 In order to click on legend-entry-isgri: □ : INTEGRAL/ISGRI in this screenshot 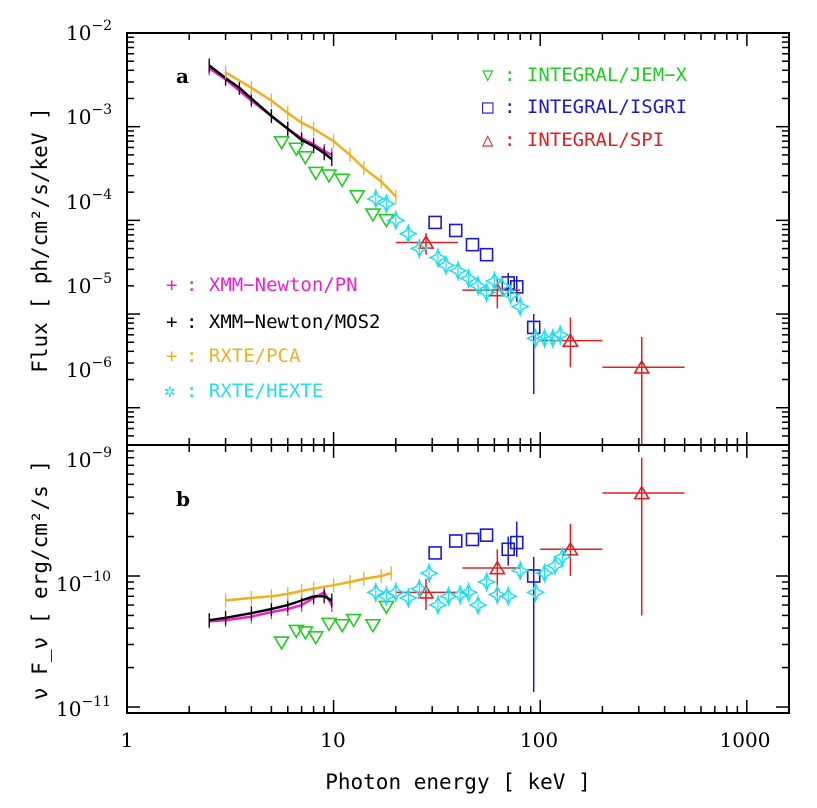, I will do `click(584, 107)`.